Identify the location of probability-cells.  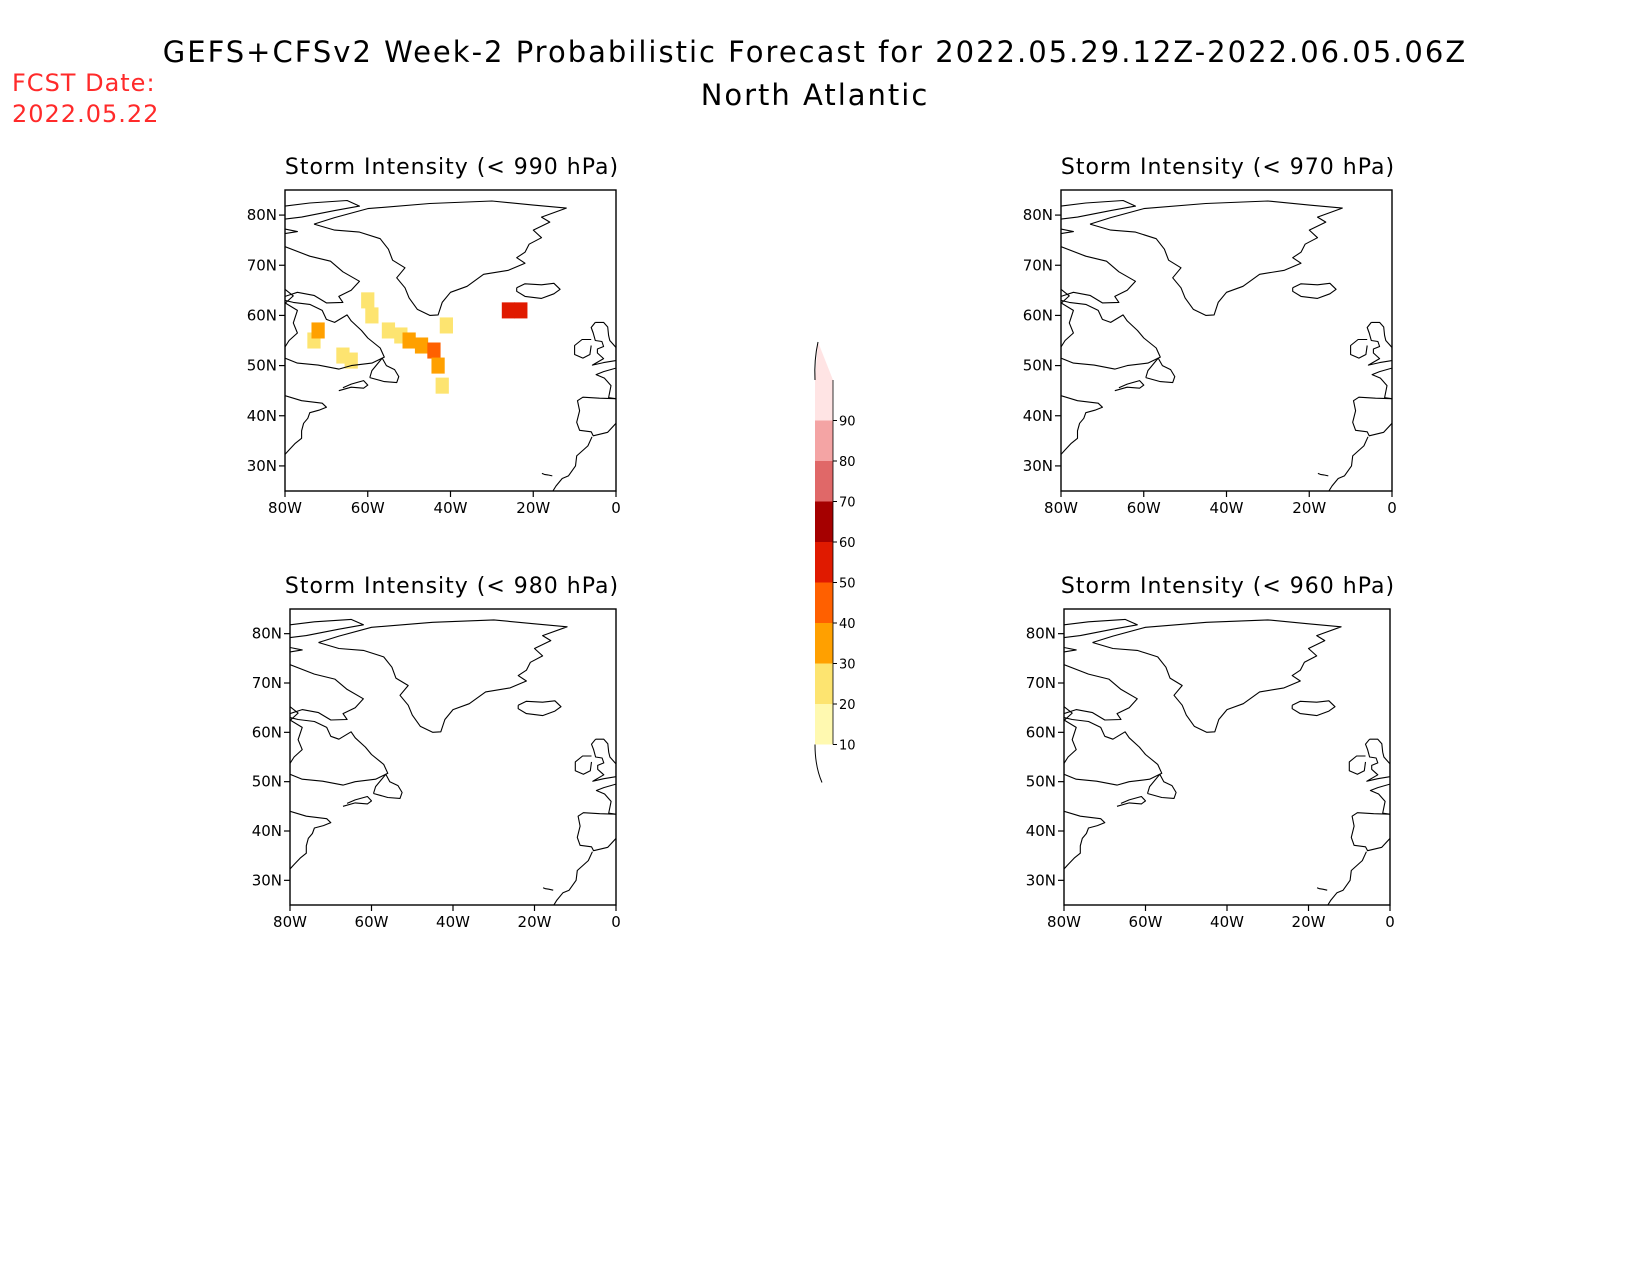
(417, 343).